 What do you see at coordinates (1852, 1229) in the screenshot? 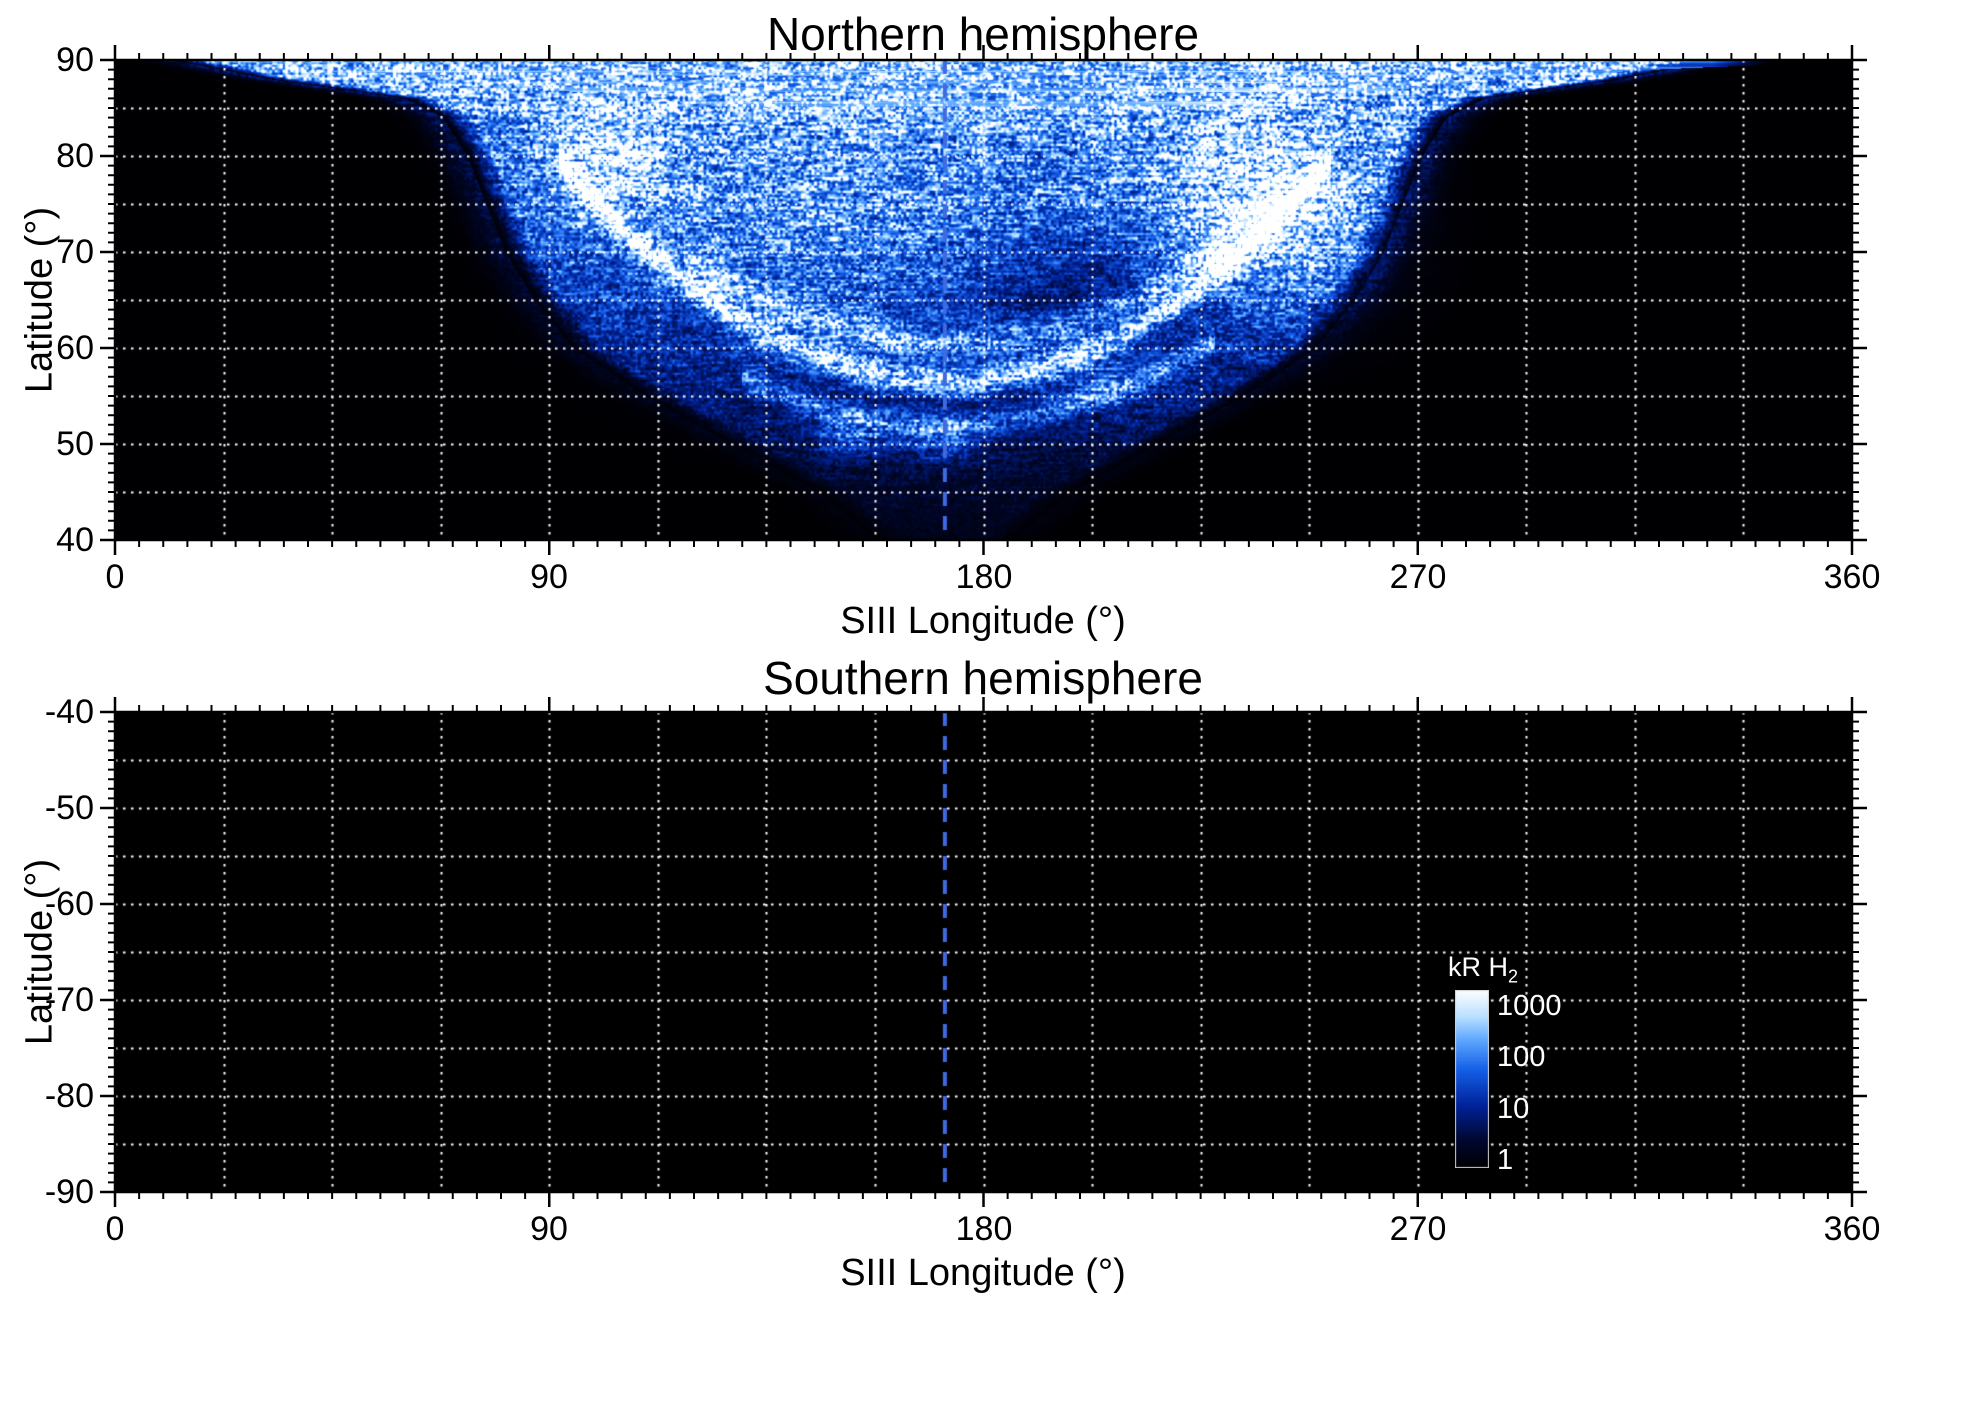
I see `south-x-tick-label: 360` at bounding box center [1852, 1229].